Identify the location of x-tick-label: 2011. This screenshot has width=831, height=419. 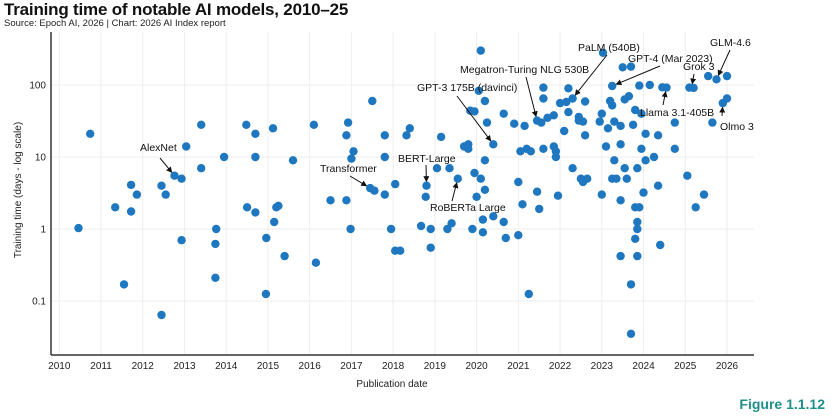
(101, 366).